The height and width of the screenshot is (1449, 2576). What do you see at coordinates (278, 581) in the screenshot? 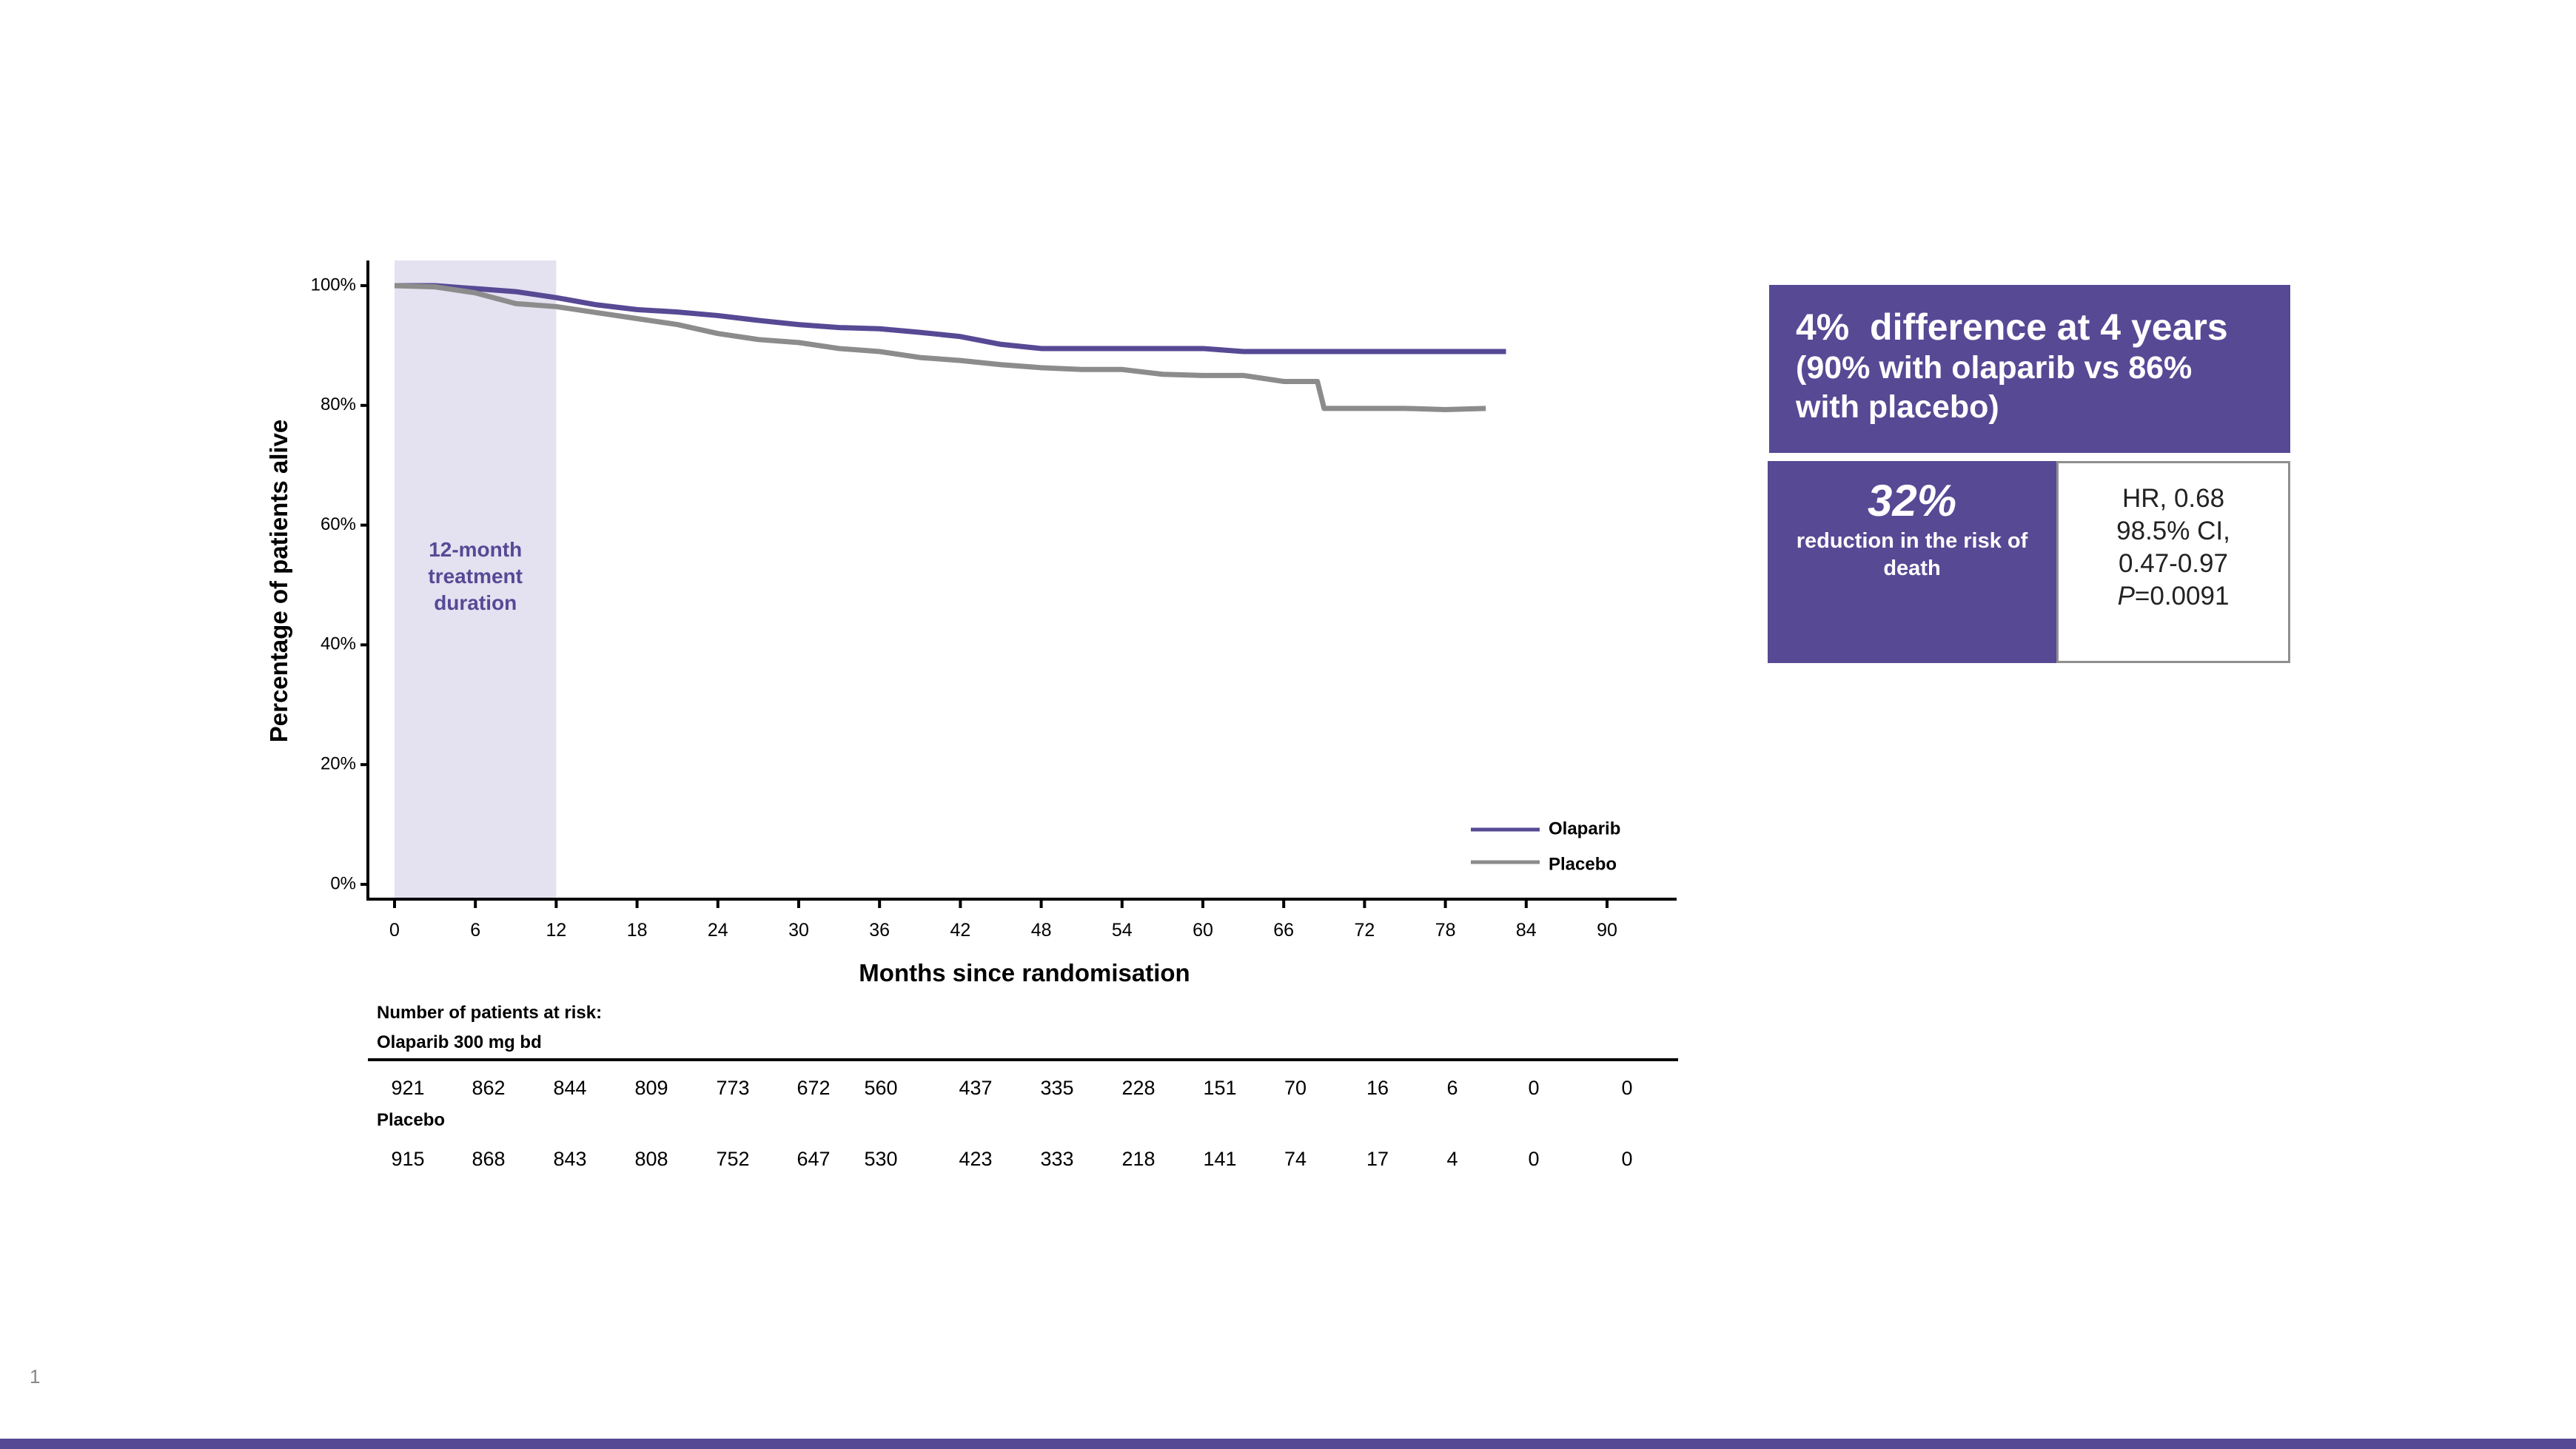
I see `y-axis-title: Percentage of patients alive` at bounding box center [278, 581].